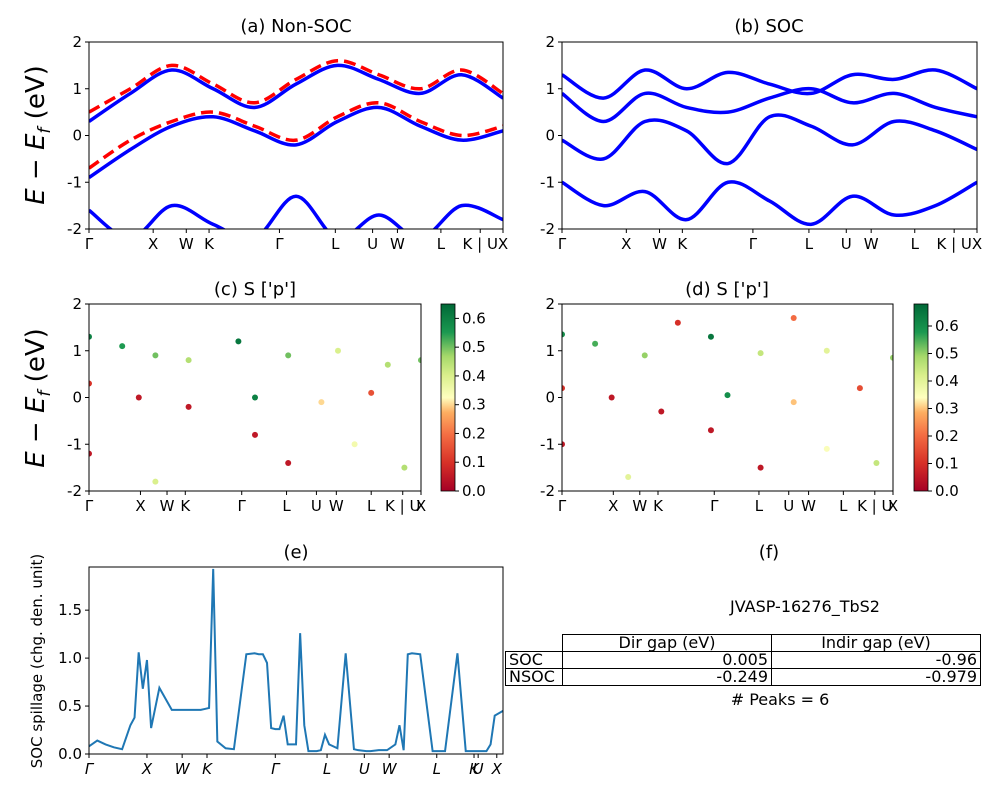  Describe the element at coordinates (38, 135) in the screenshot. I see `ylabel-top: E − Ef (eV)` at that location.